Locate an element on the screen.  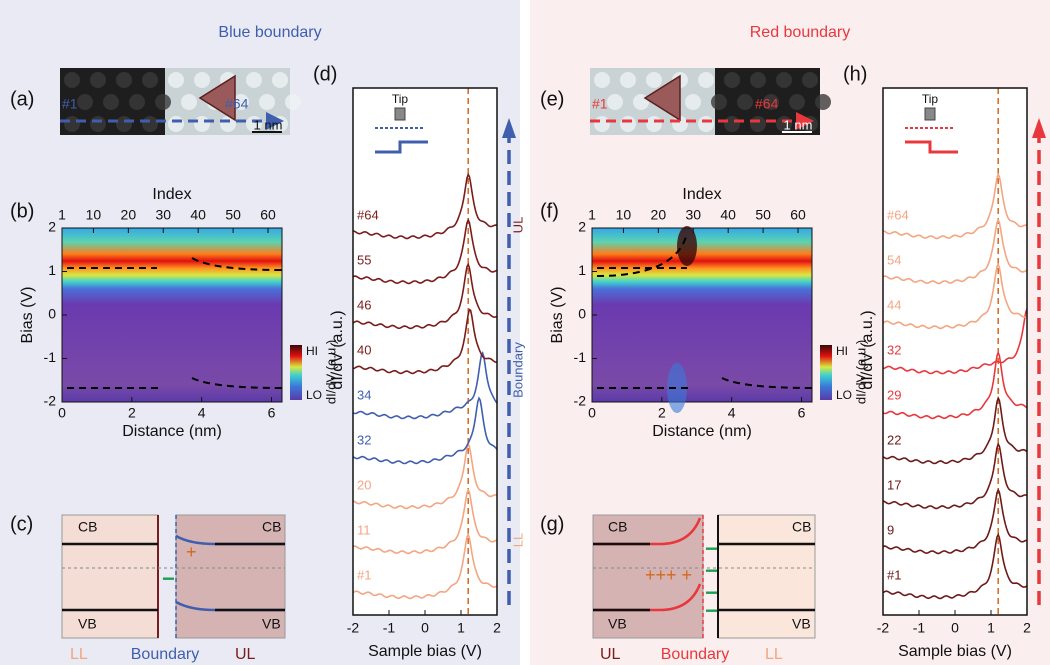
region-label: UL is located at coordinates (610, 654).